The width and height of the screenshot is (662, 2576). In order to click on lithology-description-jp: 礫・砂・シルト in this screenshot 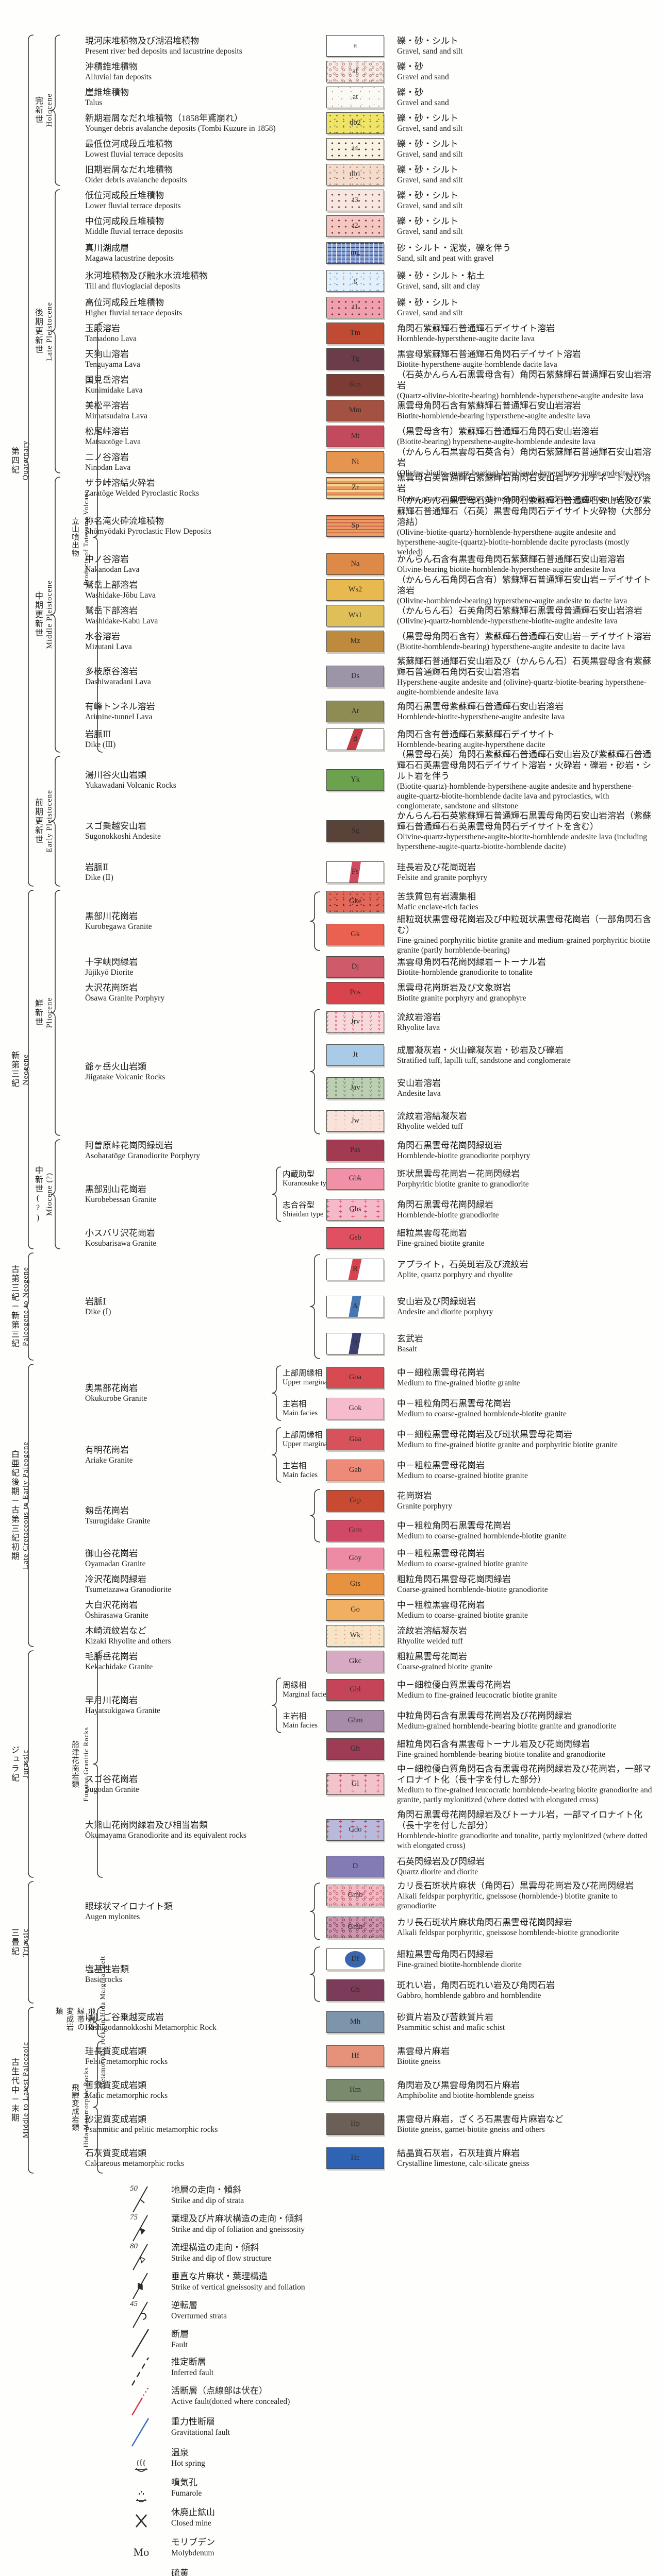, I will do `click(427, 303)`.